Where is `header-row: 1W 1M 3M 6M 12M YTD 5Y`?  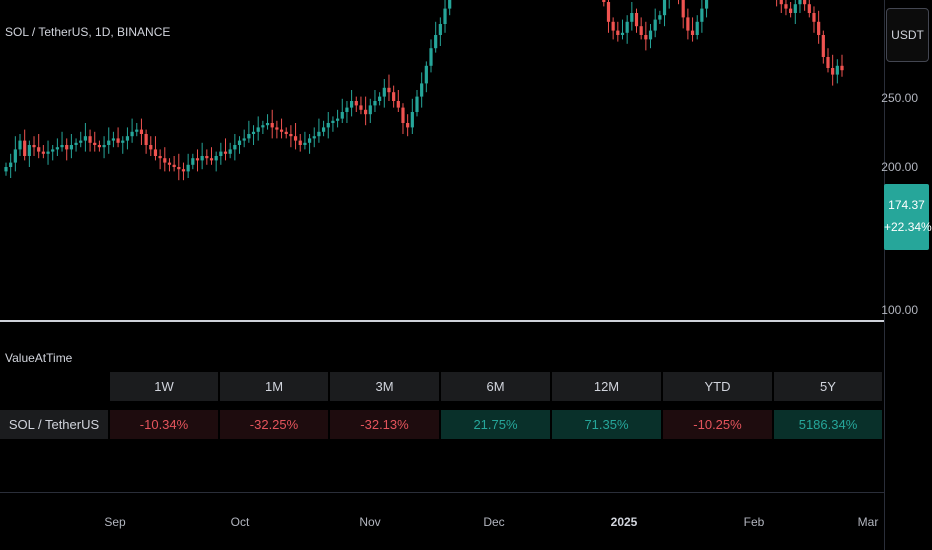
header-row: 1W 1M 3M 6M 12M YTD 5Y is located at coordinates (442, 386).